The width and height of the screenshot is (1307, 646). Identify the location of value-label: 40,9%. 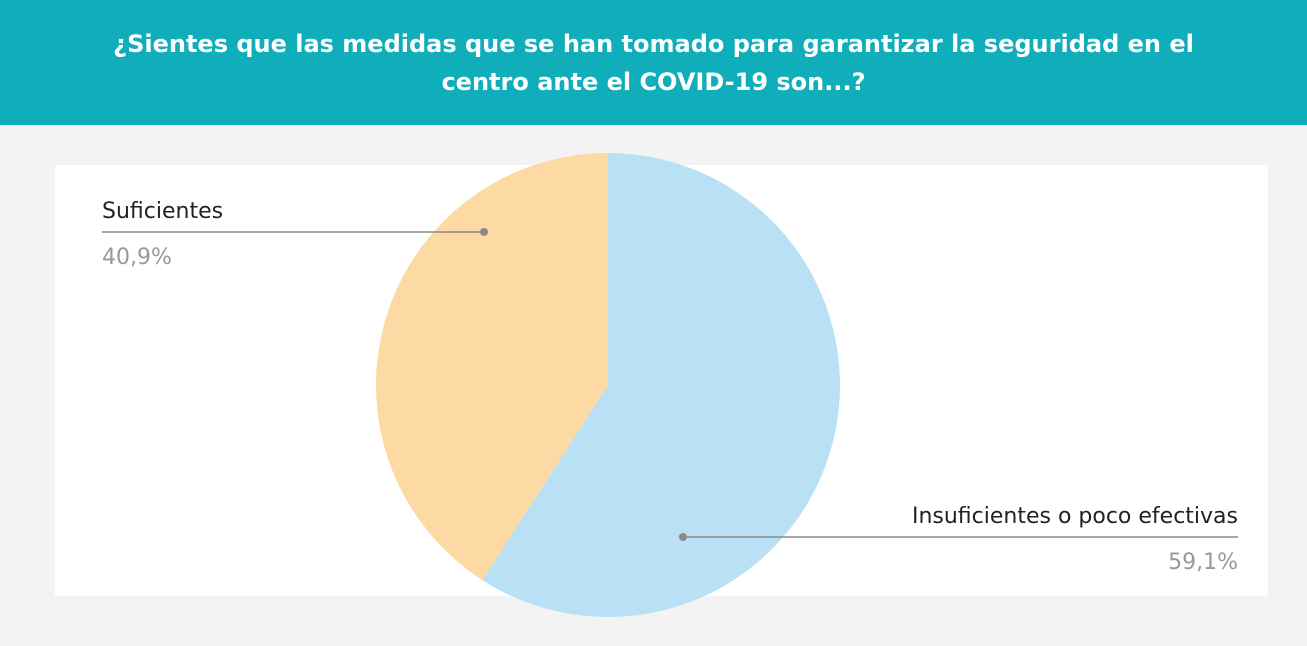
(137, 257).